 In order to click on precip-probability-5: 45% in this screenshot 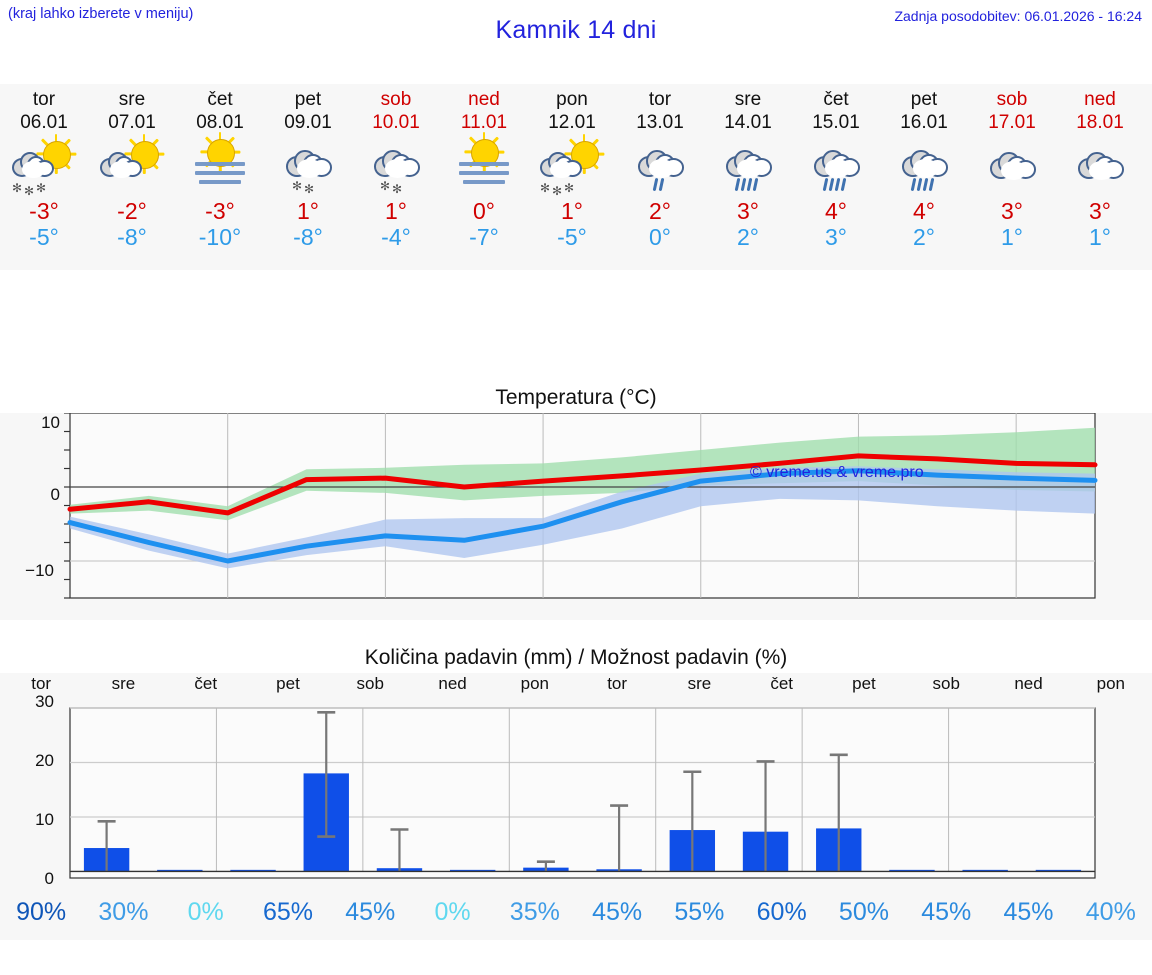, I will do `click(370, 912)`.